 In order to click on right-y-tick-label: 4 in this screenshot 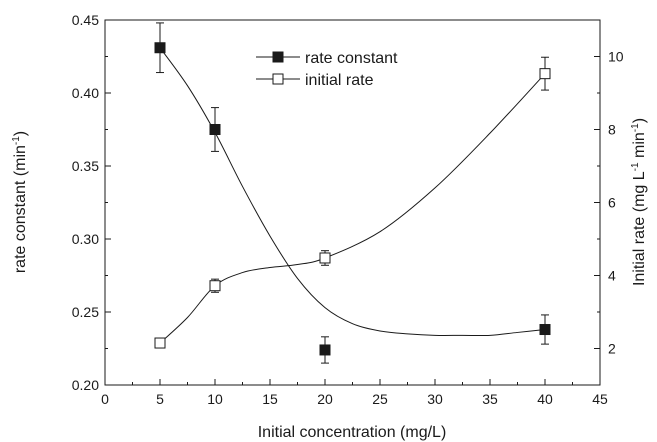, I will do `click(612, 276)`.